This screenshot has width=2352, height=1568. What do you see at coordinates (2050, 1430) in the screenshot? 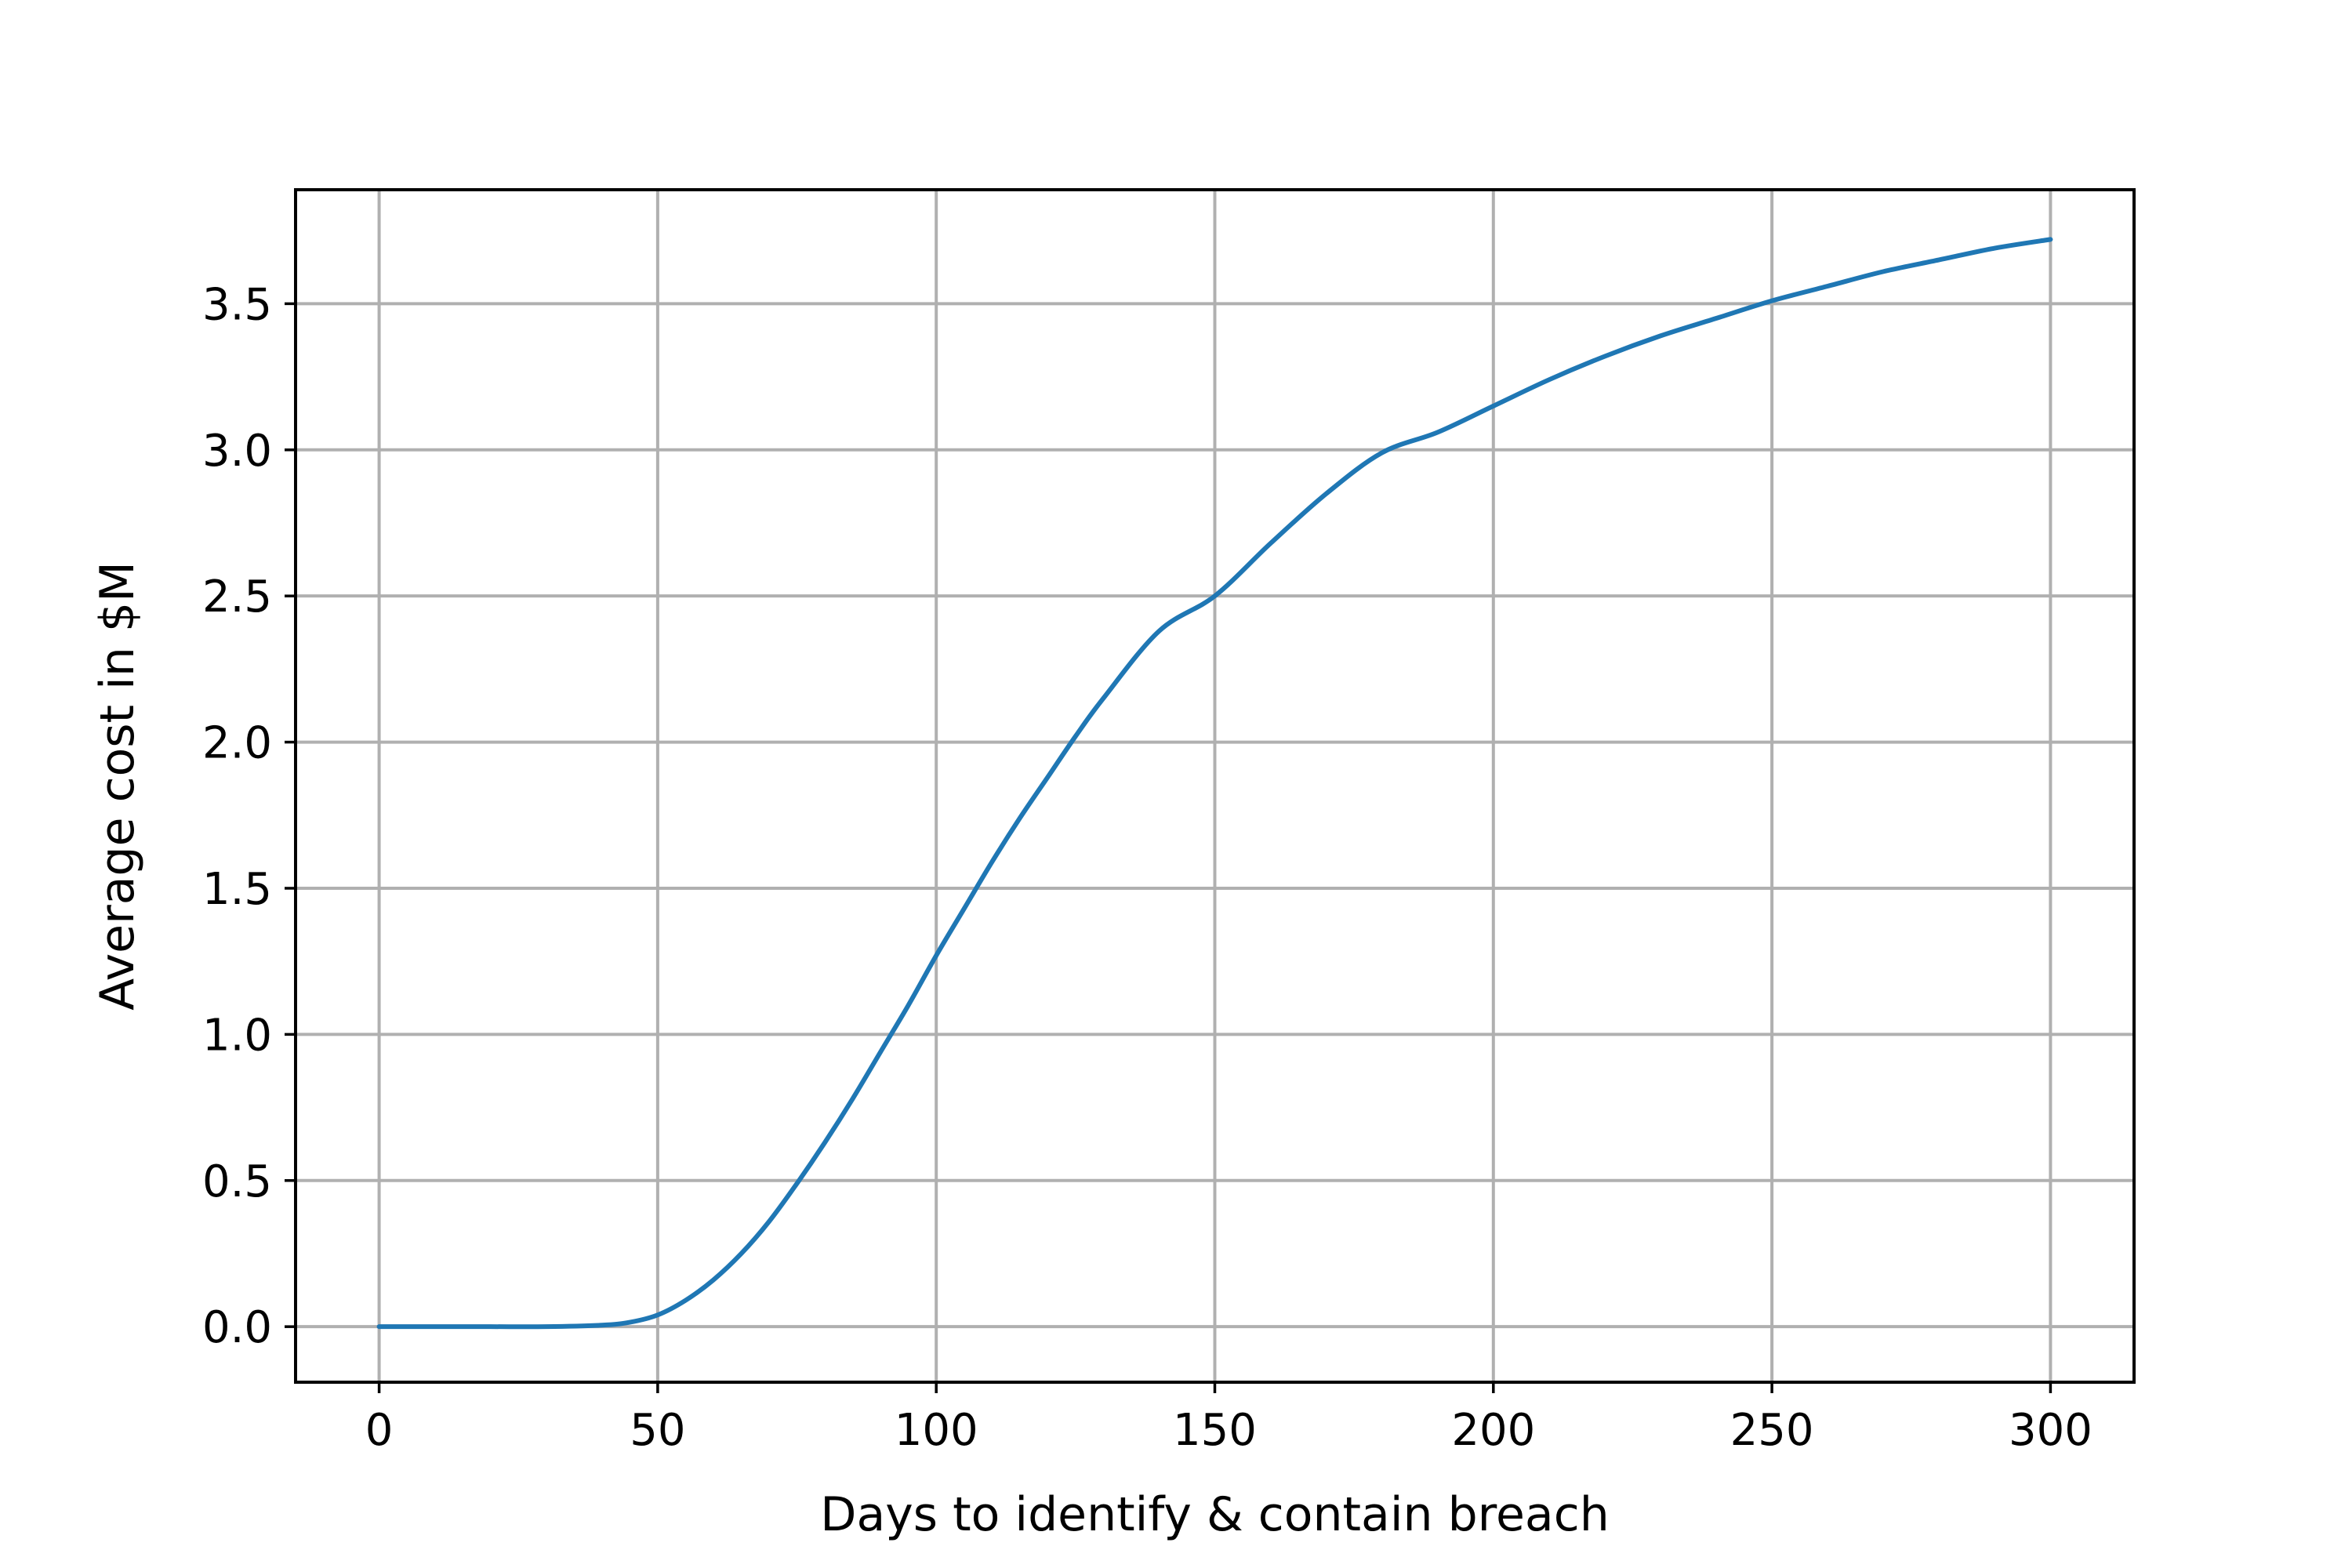
I see `x-tick-label: 300` at bounding box center [2050, 1430].